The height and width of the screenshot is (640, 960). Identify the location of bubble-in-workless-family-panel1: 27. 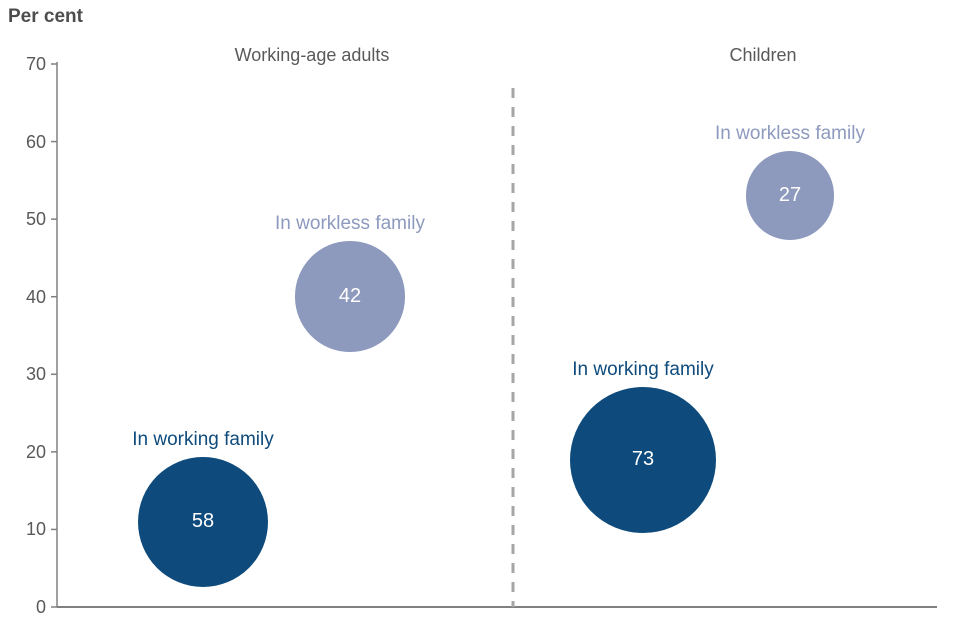
(790, 196).